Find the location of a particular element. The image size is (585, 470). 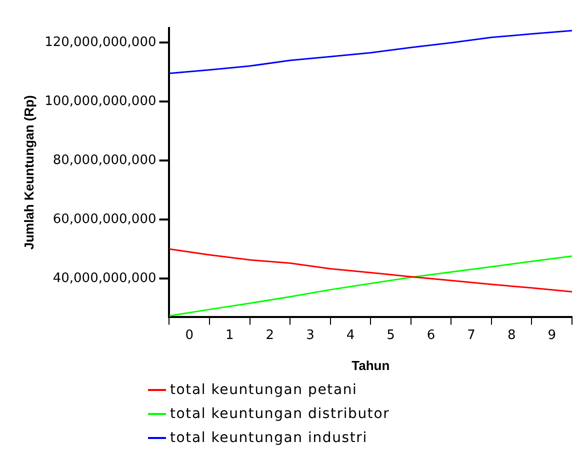

y-tick-label: 60,000,000,000 is located at coordinates (104, 219).